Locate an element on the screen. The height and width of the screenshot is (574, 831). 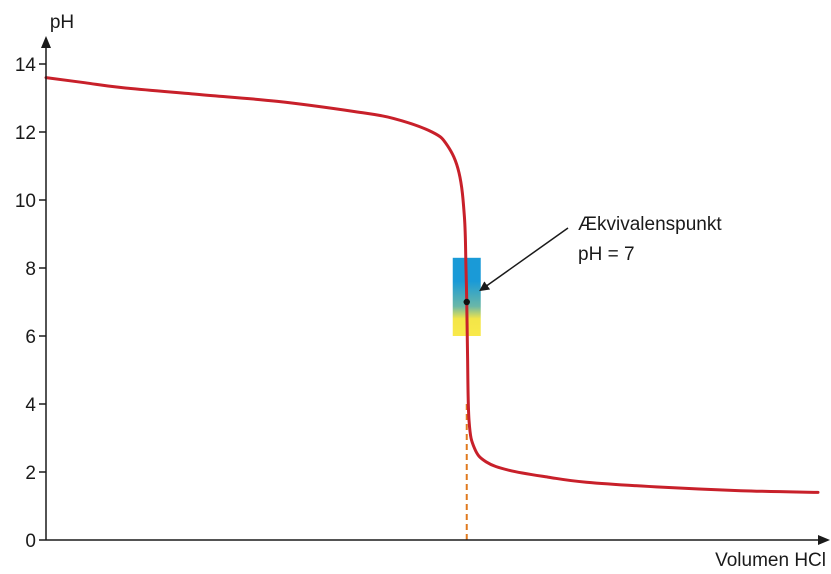
y-tick-label: 2 is located at coordinates (30, 473).